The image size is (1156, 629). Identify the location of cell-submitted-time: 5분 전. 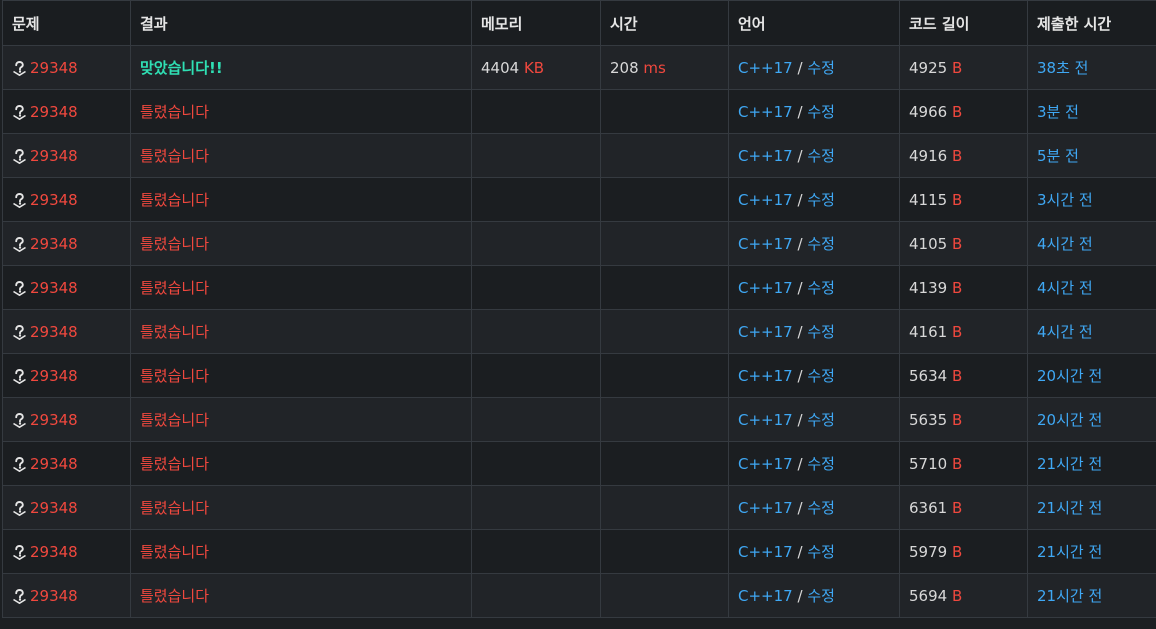
(1091, 155).